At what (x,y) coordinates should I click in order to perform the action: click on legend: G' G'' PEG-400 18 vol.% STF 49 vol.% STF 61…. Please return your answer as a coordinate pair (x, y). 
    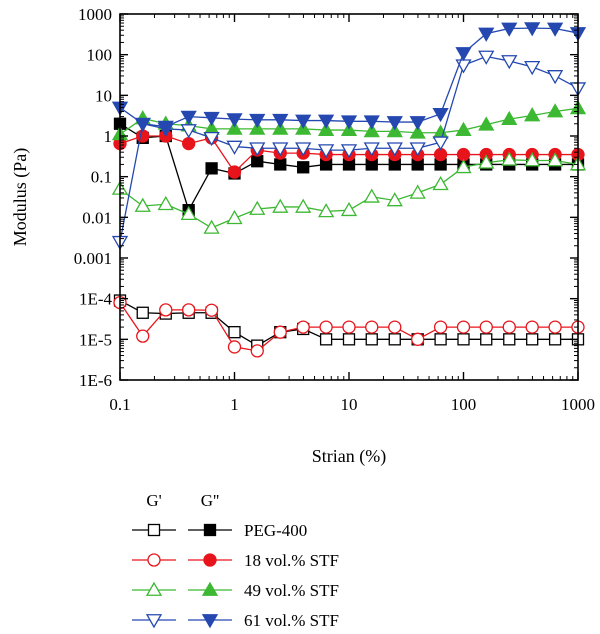
    Looking at the image, I should click on (235, 560).